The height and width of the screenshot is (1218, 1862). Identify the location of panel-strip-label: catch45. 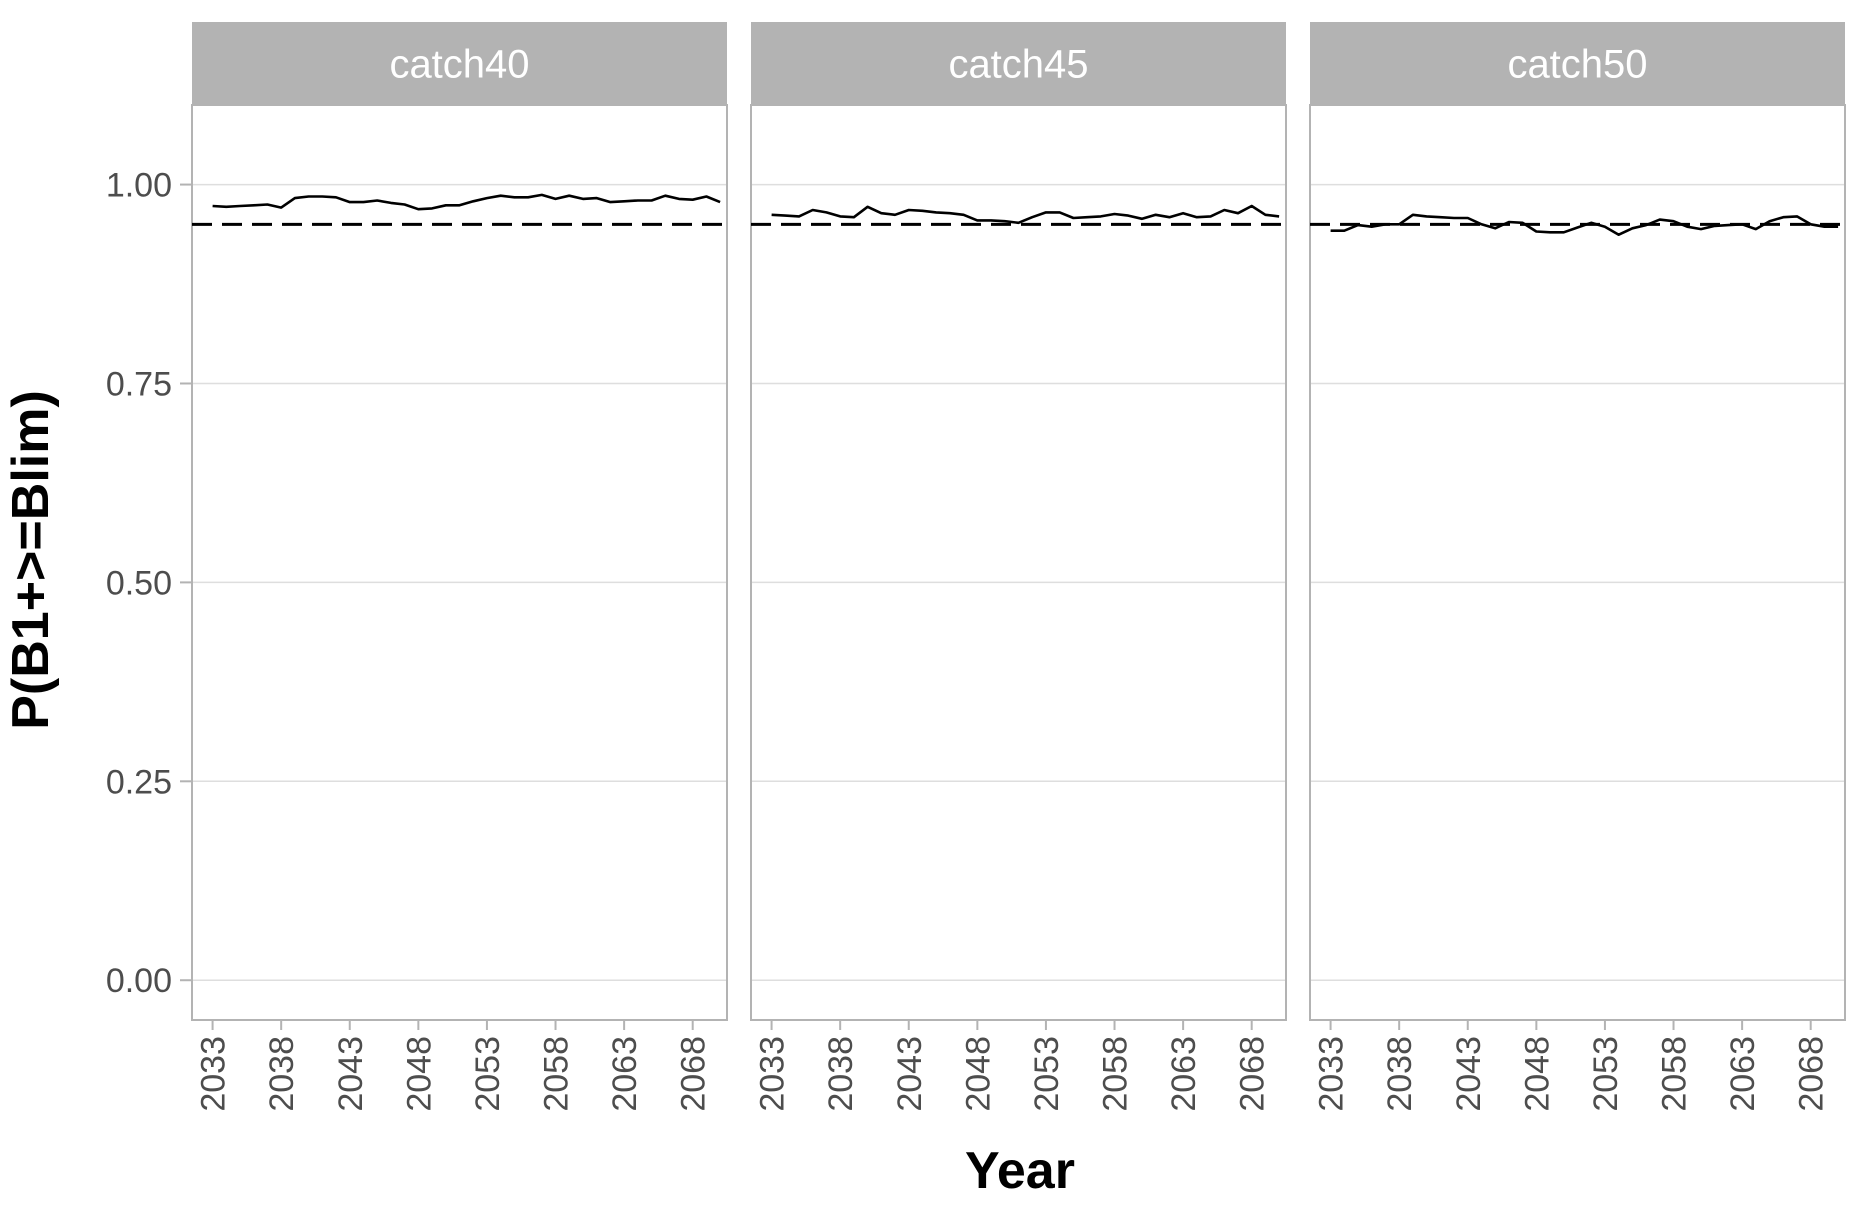
(1018, 65).